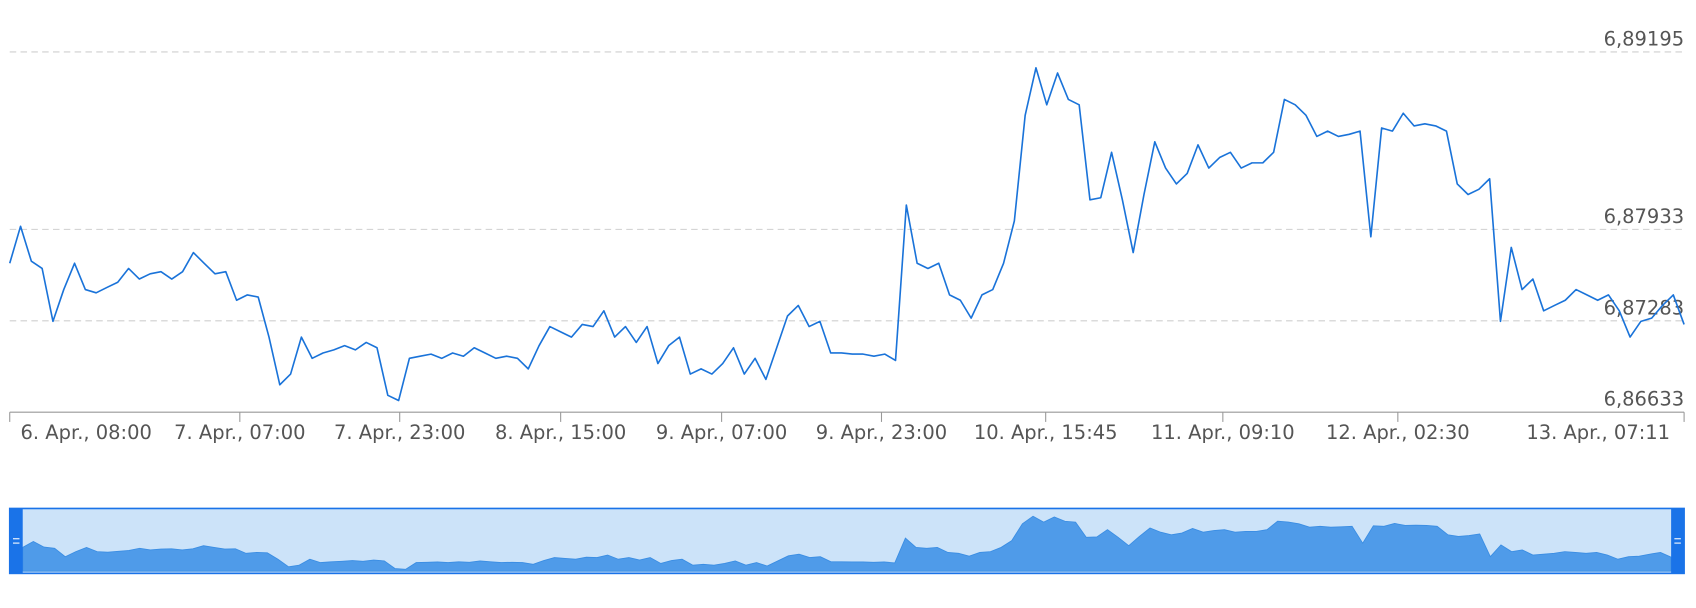 The width and height of the screenshot is (1696, 608). I want to click on navigator-handle-left, so click(16, 541).